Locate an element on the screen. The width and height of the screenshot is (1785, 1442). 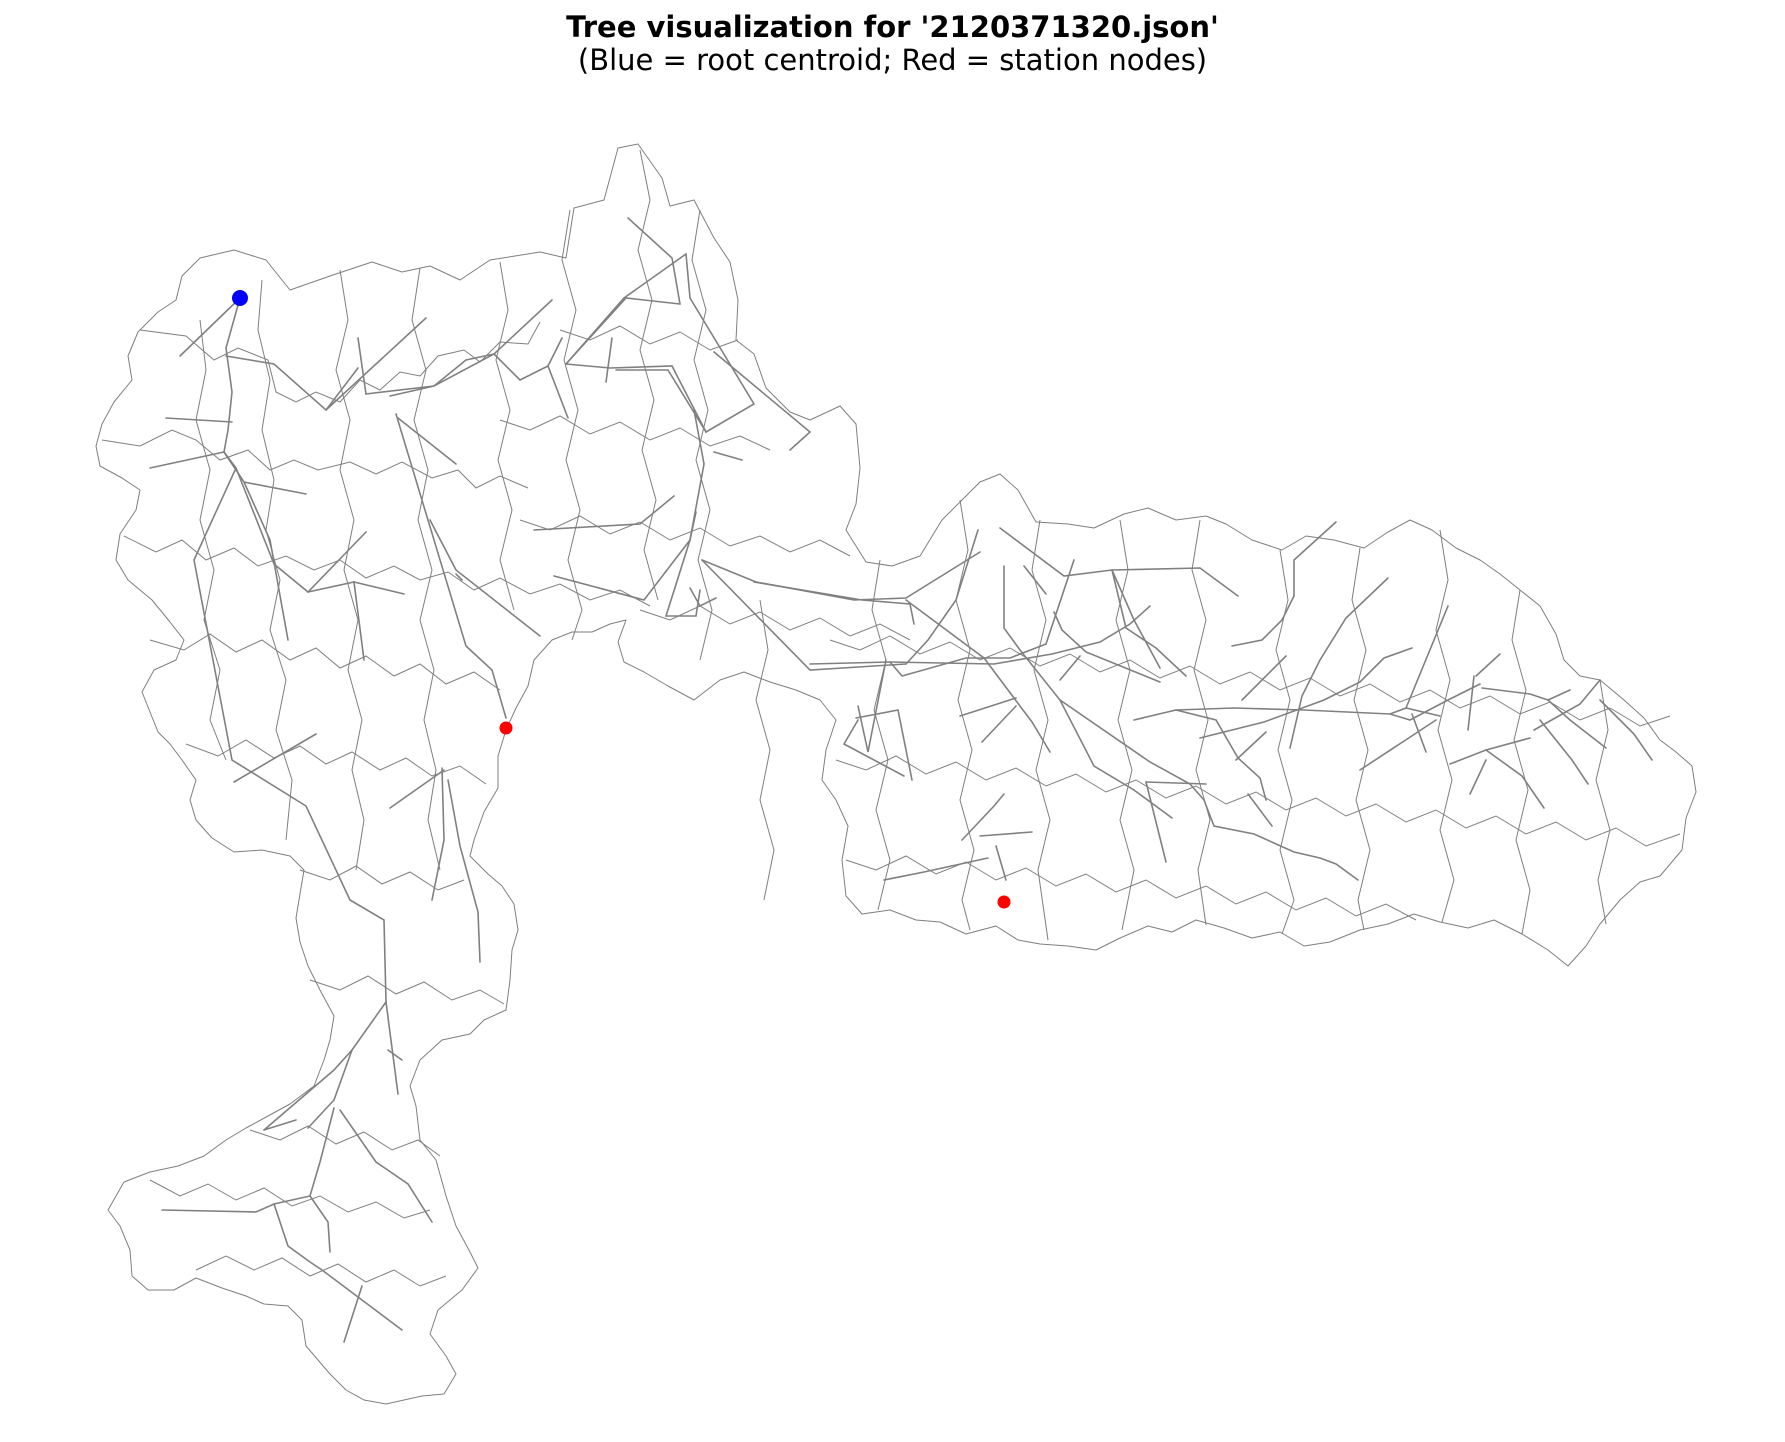
station-node is located at coordinates (506, 728).